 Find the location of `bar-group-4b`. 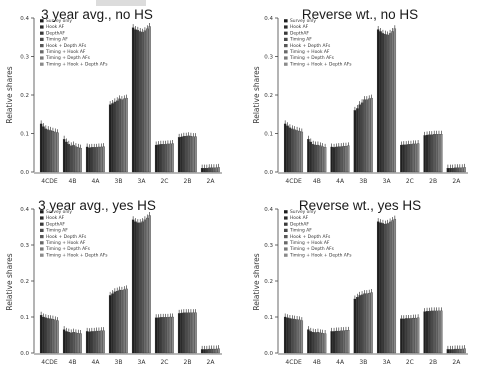

bar-group-4b is located at coordinates (317, 154).